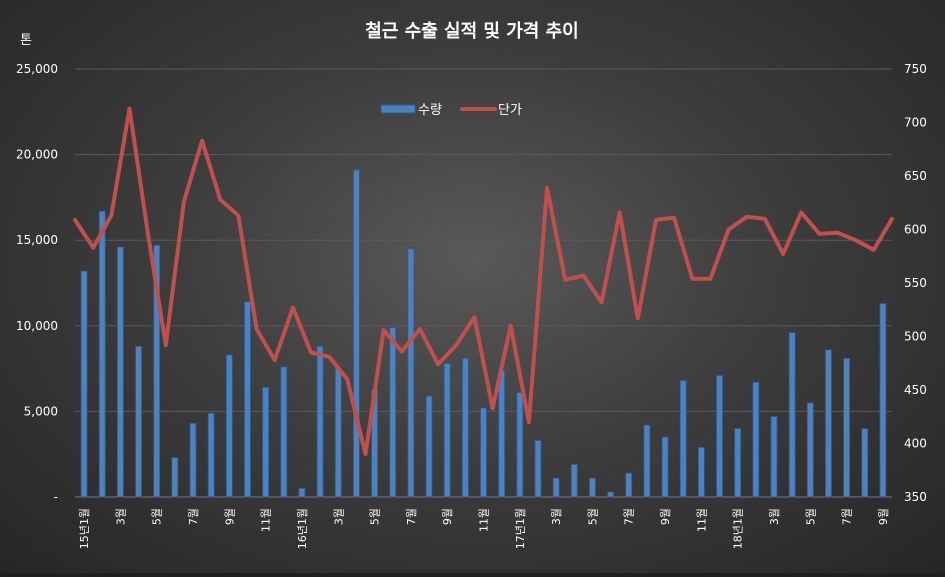 The height and width of the screenshot is (577, 945). I want to click on right-axis-ticks: 350 400 450 500 550 600 650 700 750, so click(915, 283).